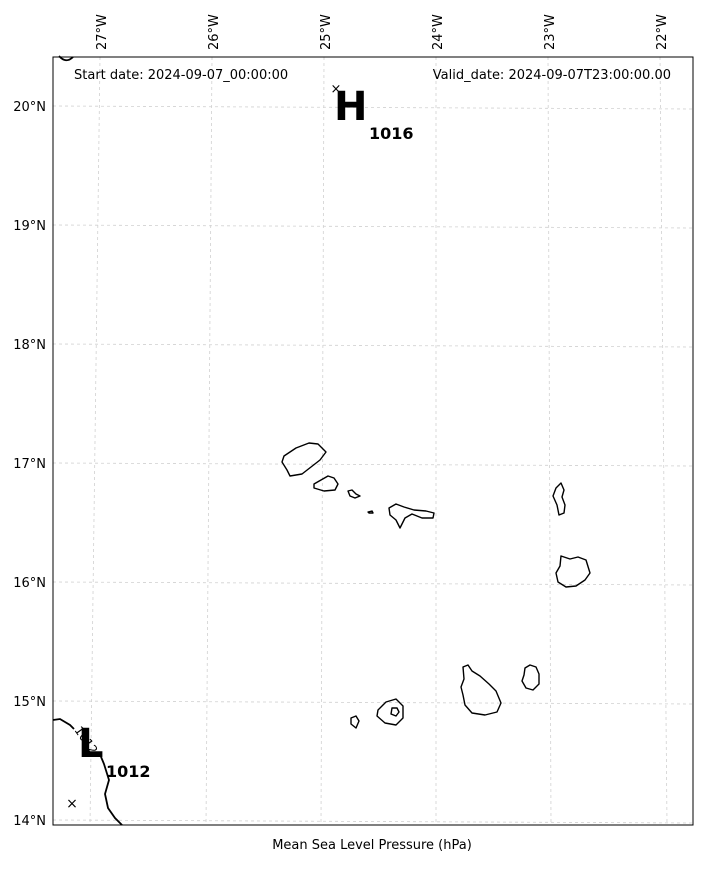 The height and width of the screenshot is (874, 703). Describe the element at coordinates (354, 494) in the screenshot. I see `island-santa-luzia` at that location.